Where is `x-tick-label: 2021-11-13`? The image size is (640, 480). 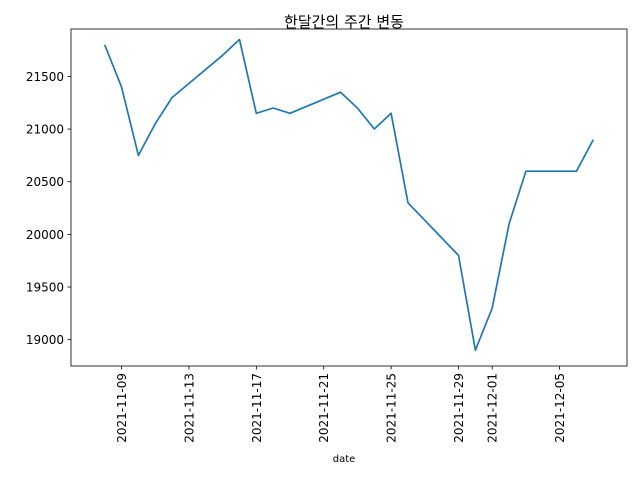
x-tick-label: 2021-11-13 is located at coordinates (189, 408).